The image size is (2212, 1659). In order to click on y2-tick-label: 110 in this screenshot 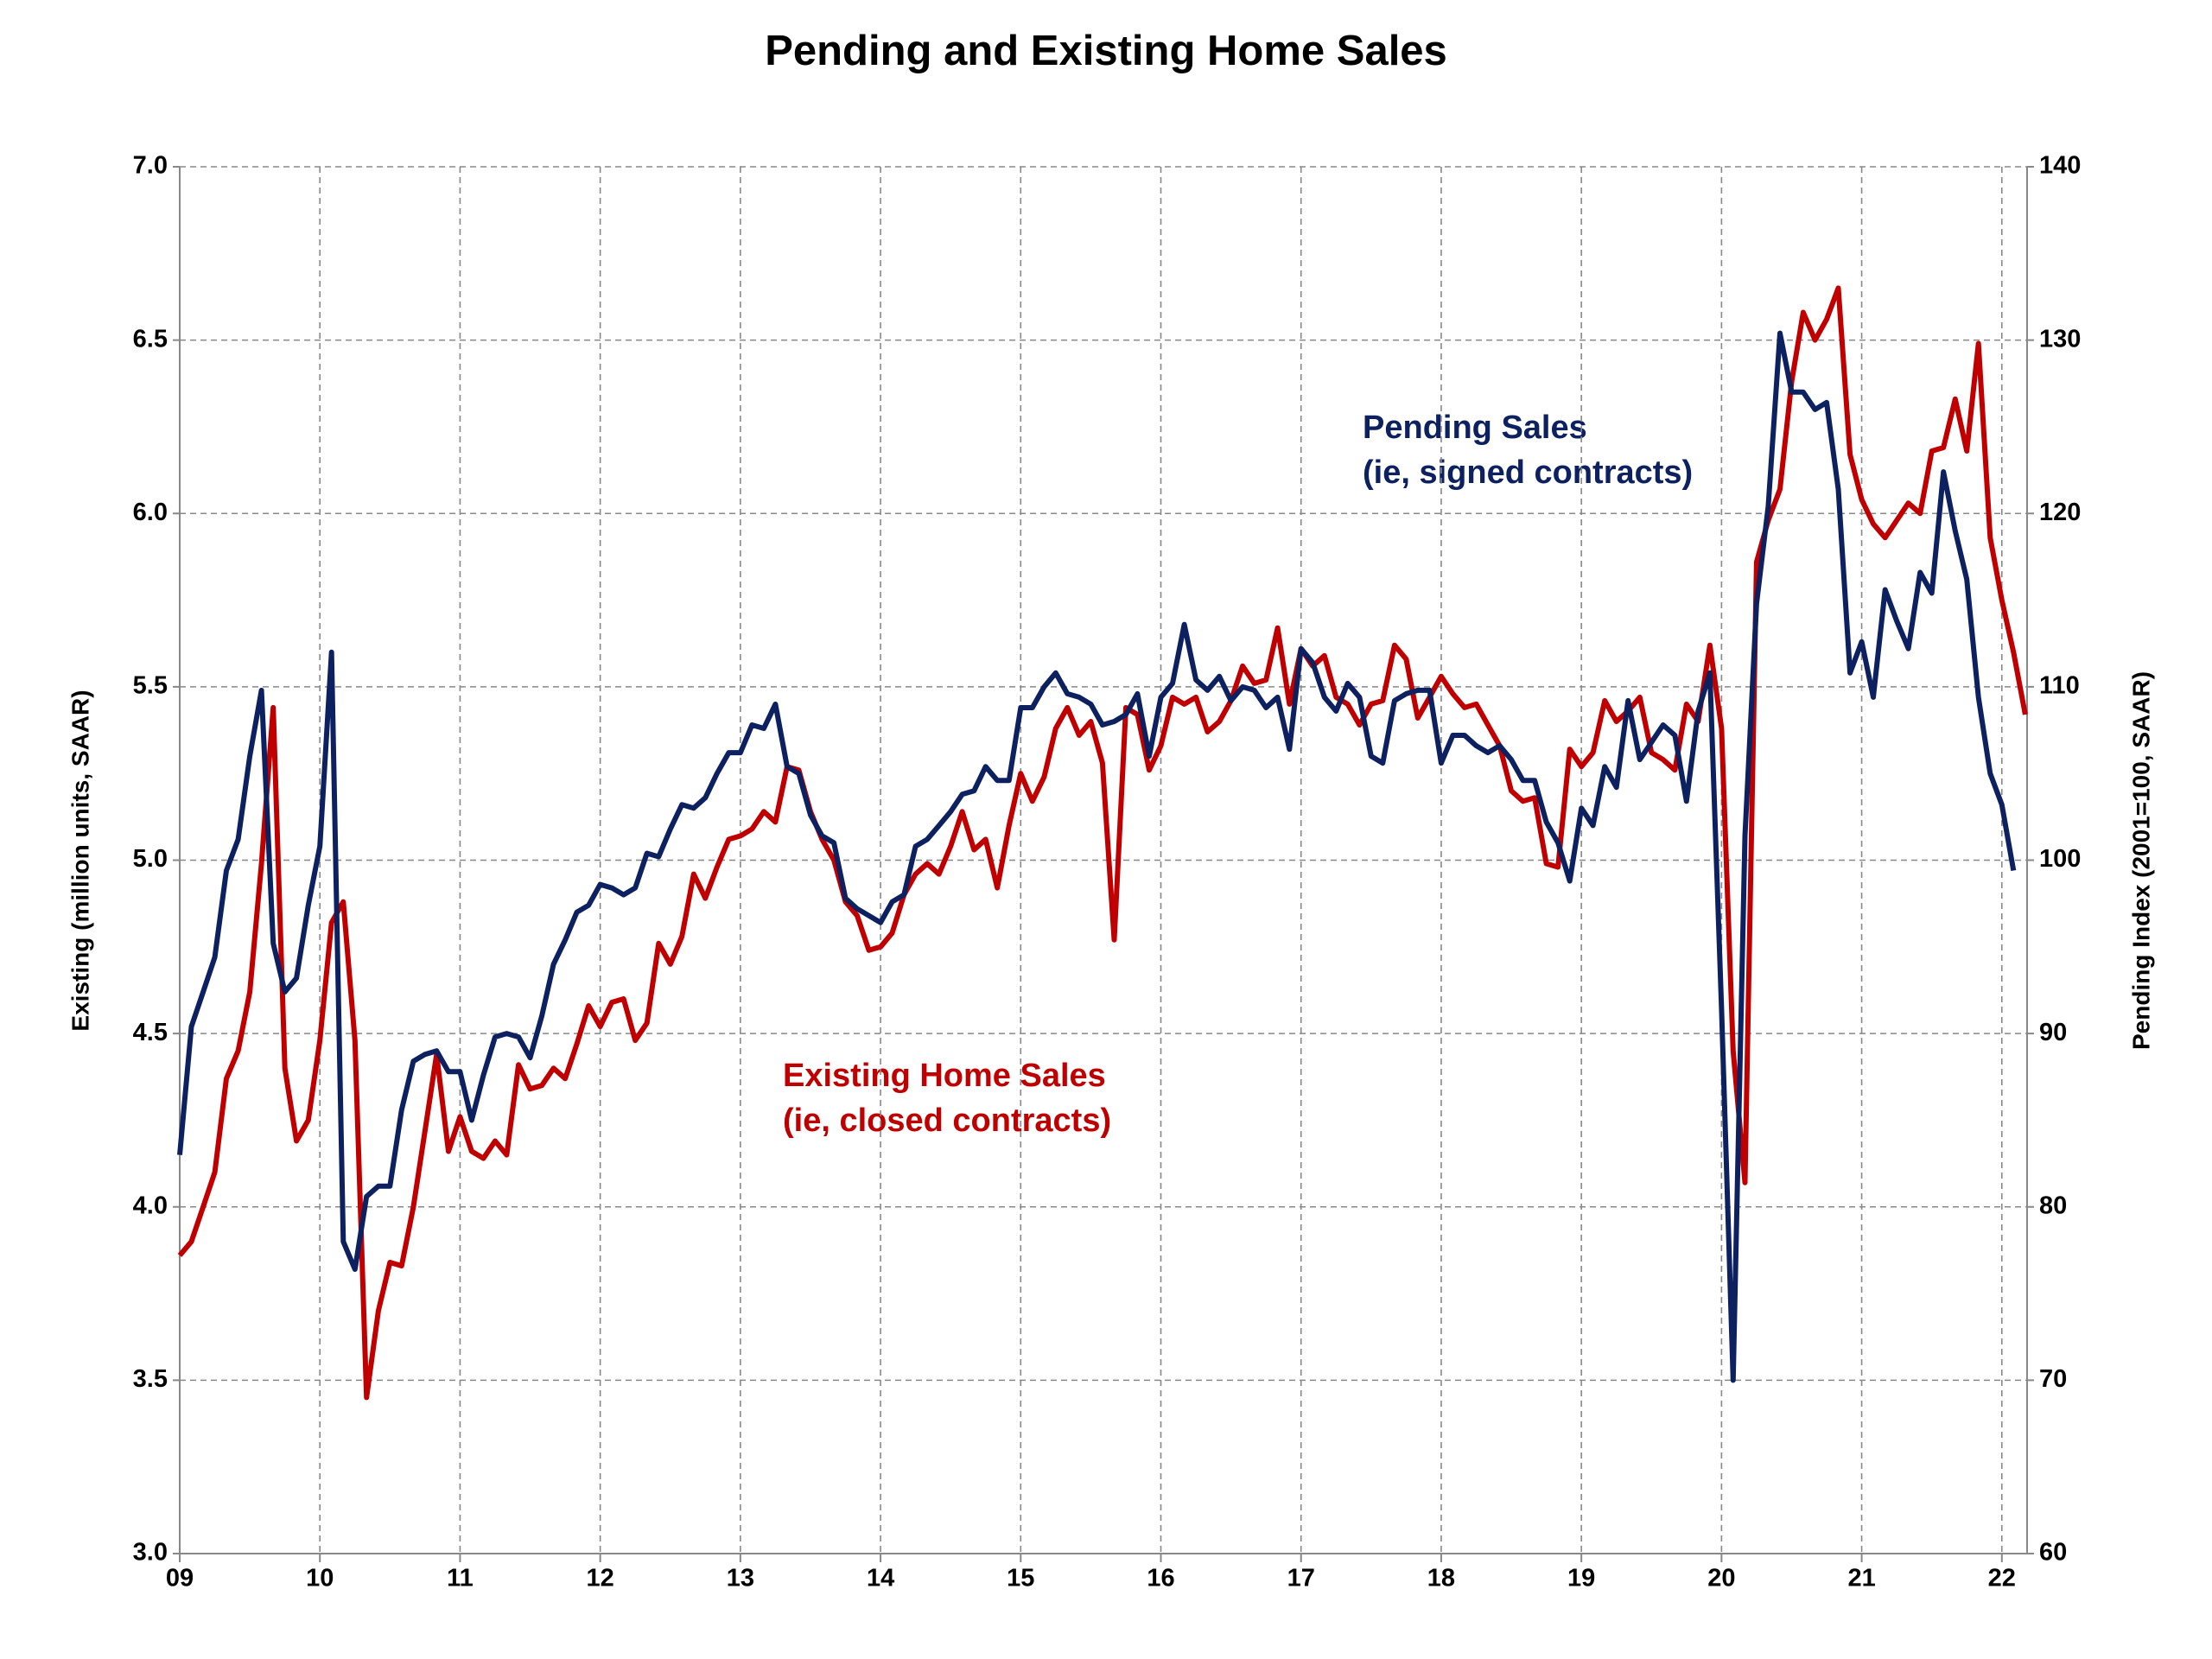, I will do `click(2059, 686)`.